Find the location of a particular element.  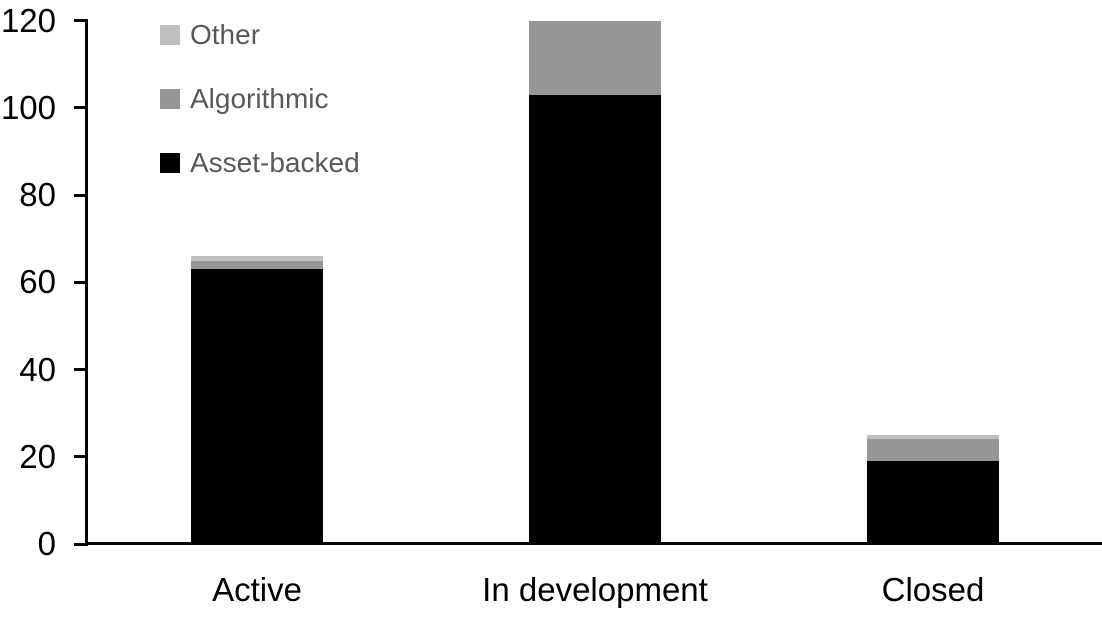

bar-segment-active-asset-backed is located at coordinates (257, 406).